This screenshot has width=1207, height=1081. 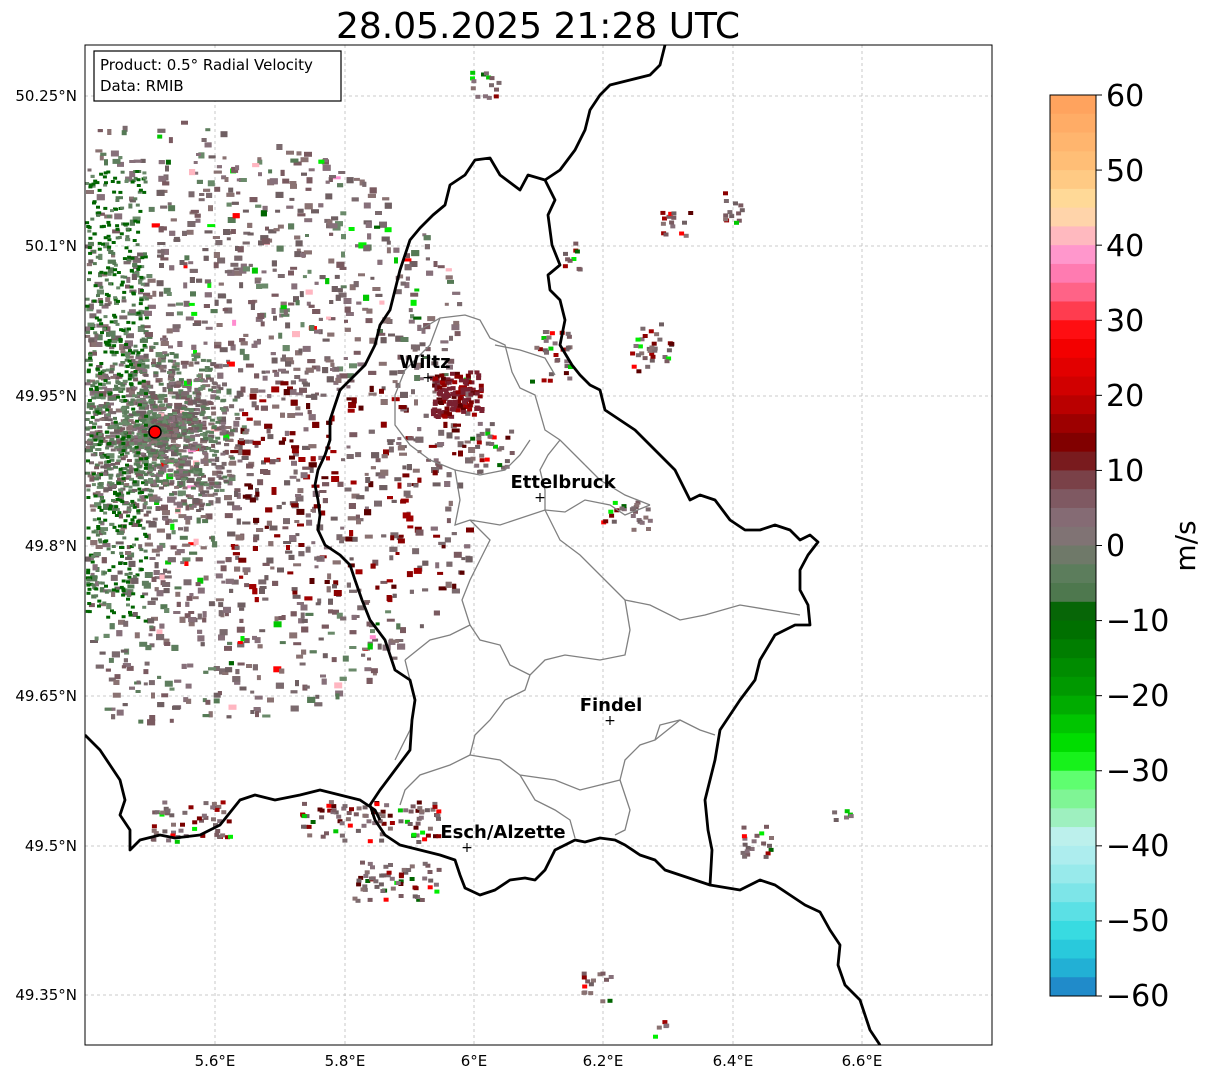 What do you see at coordinates (1137, 846) in the screenshot?
I see `colorbar-tick: −40` at bounding box center [1137, 846].